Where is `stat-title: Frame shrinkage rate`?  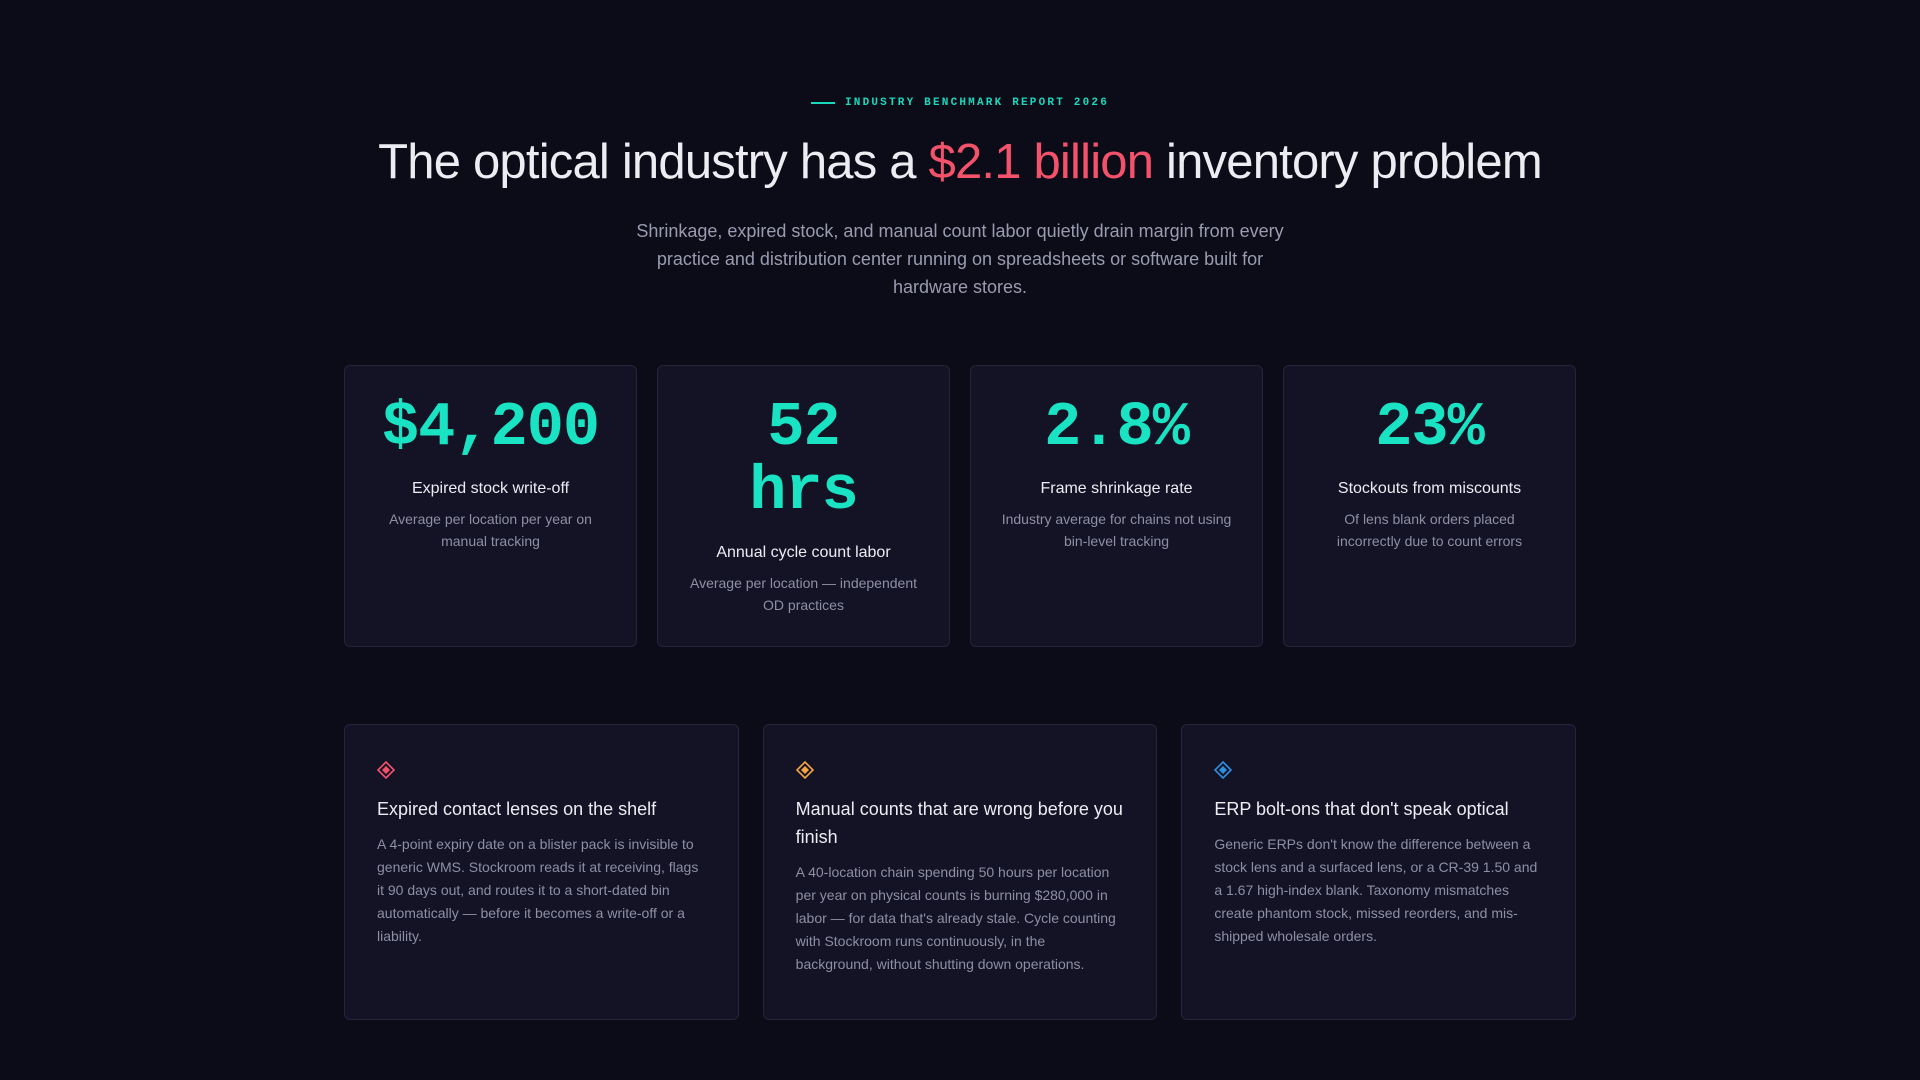 stat-title: Frame shrinkage rate is located at coordinates (1116, 488).